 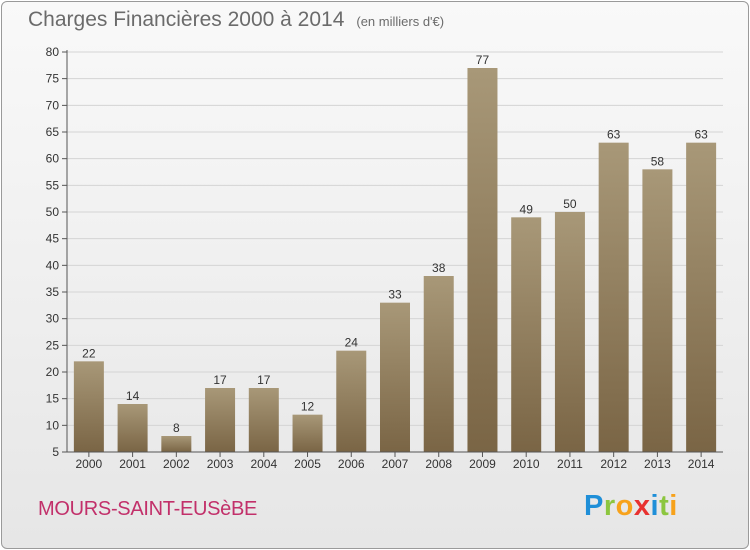 I want to click on bar-2000, so click(x=88, y=406).